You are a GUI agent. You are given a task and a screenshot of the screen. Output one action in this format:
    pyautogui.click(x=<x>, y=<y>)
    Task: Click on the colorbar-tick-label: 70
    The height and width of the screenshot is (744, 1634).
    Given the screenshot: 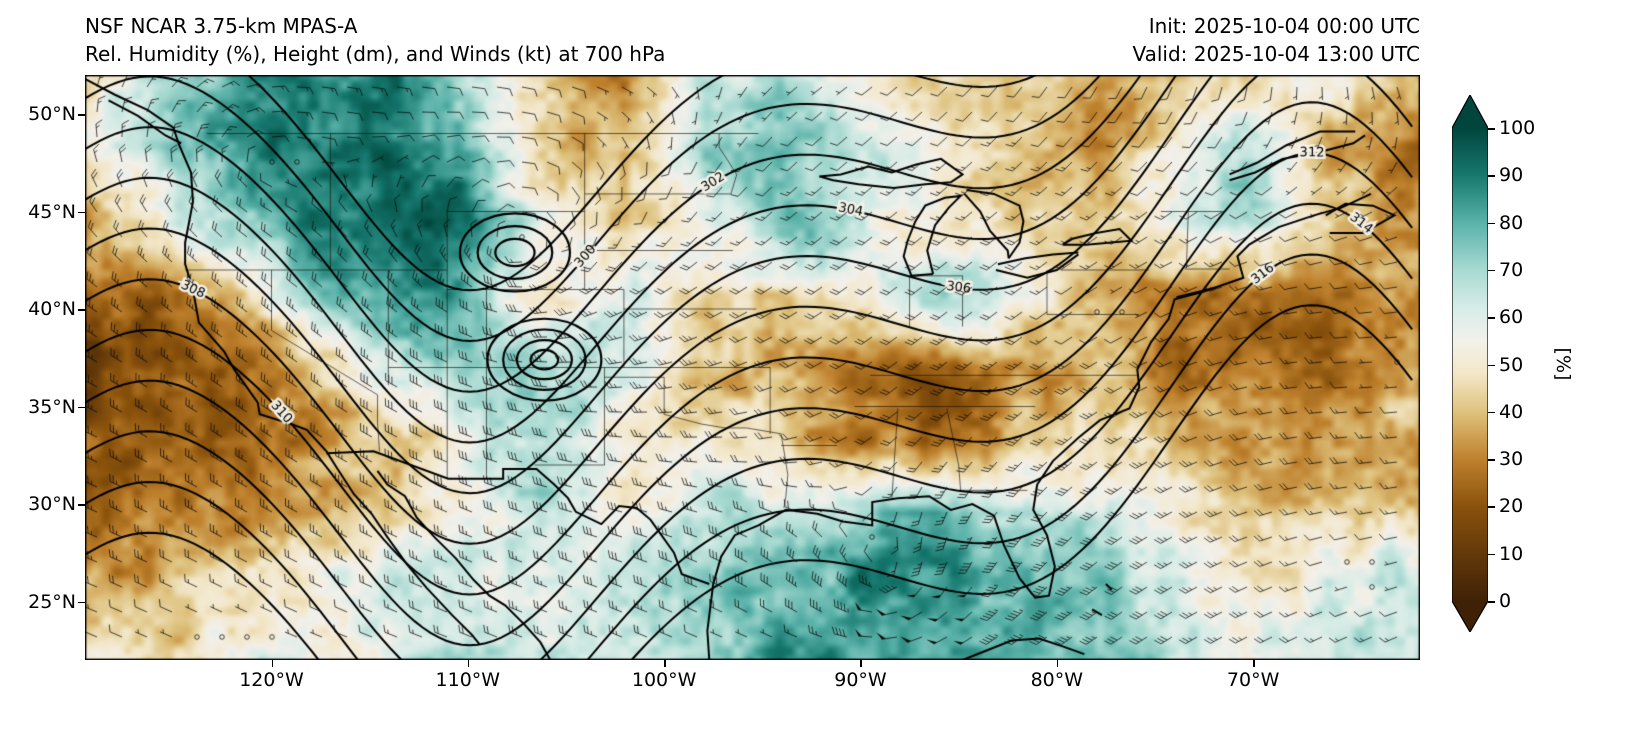 What is the action you would take?
    pyautogui.click(x=1511, y=269)
    